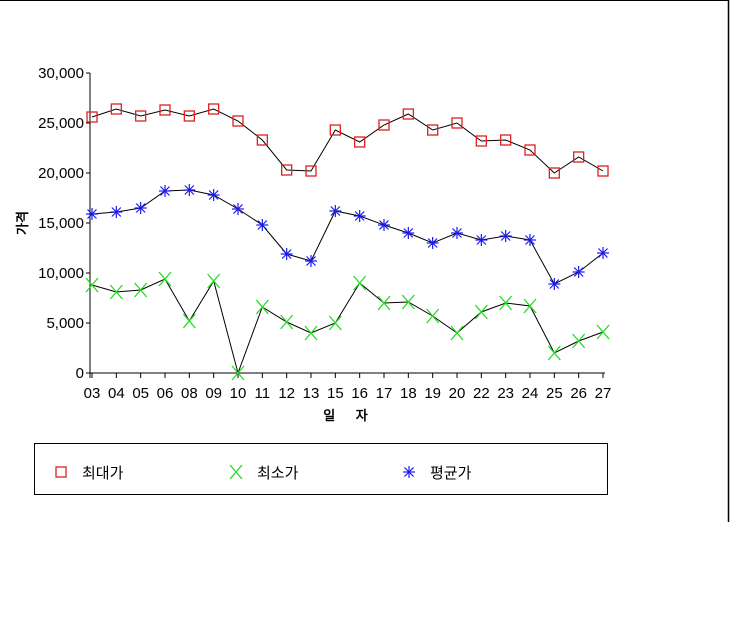 This screenshot has height=630, width=730. Describe the element at coordinates (103, 473) in the screenshot. I see `legend-label: 최대가` at that location.